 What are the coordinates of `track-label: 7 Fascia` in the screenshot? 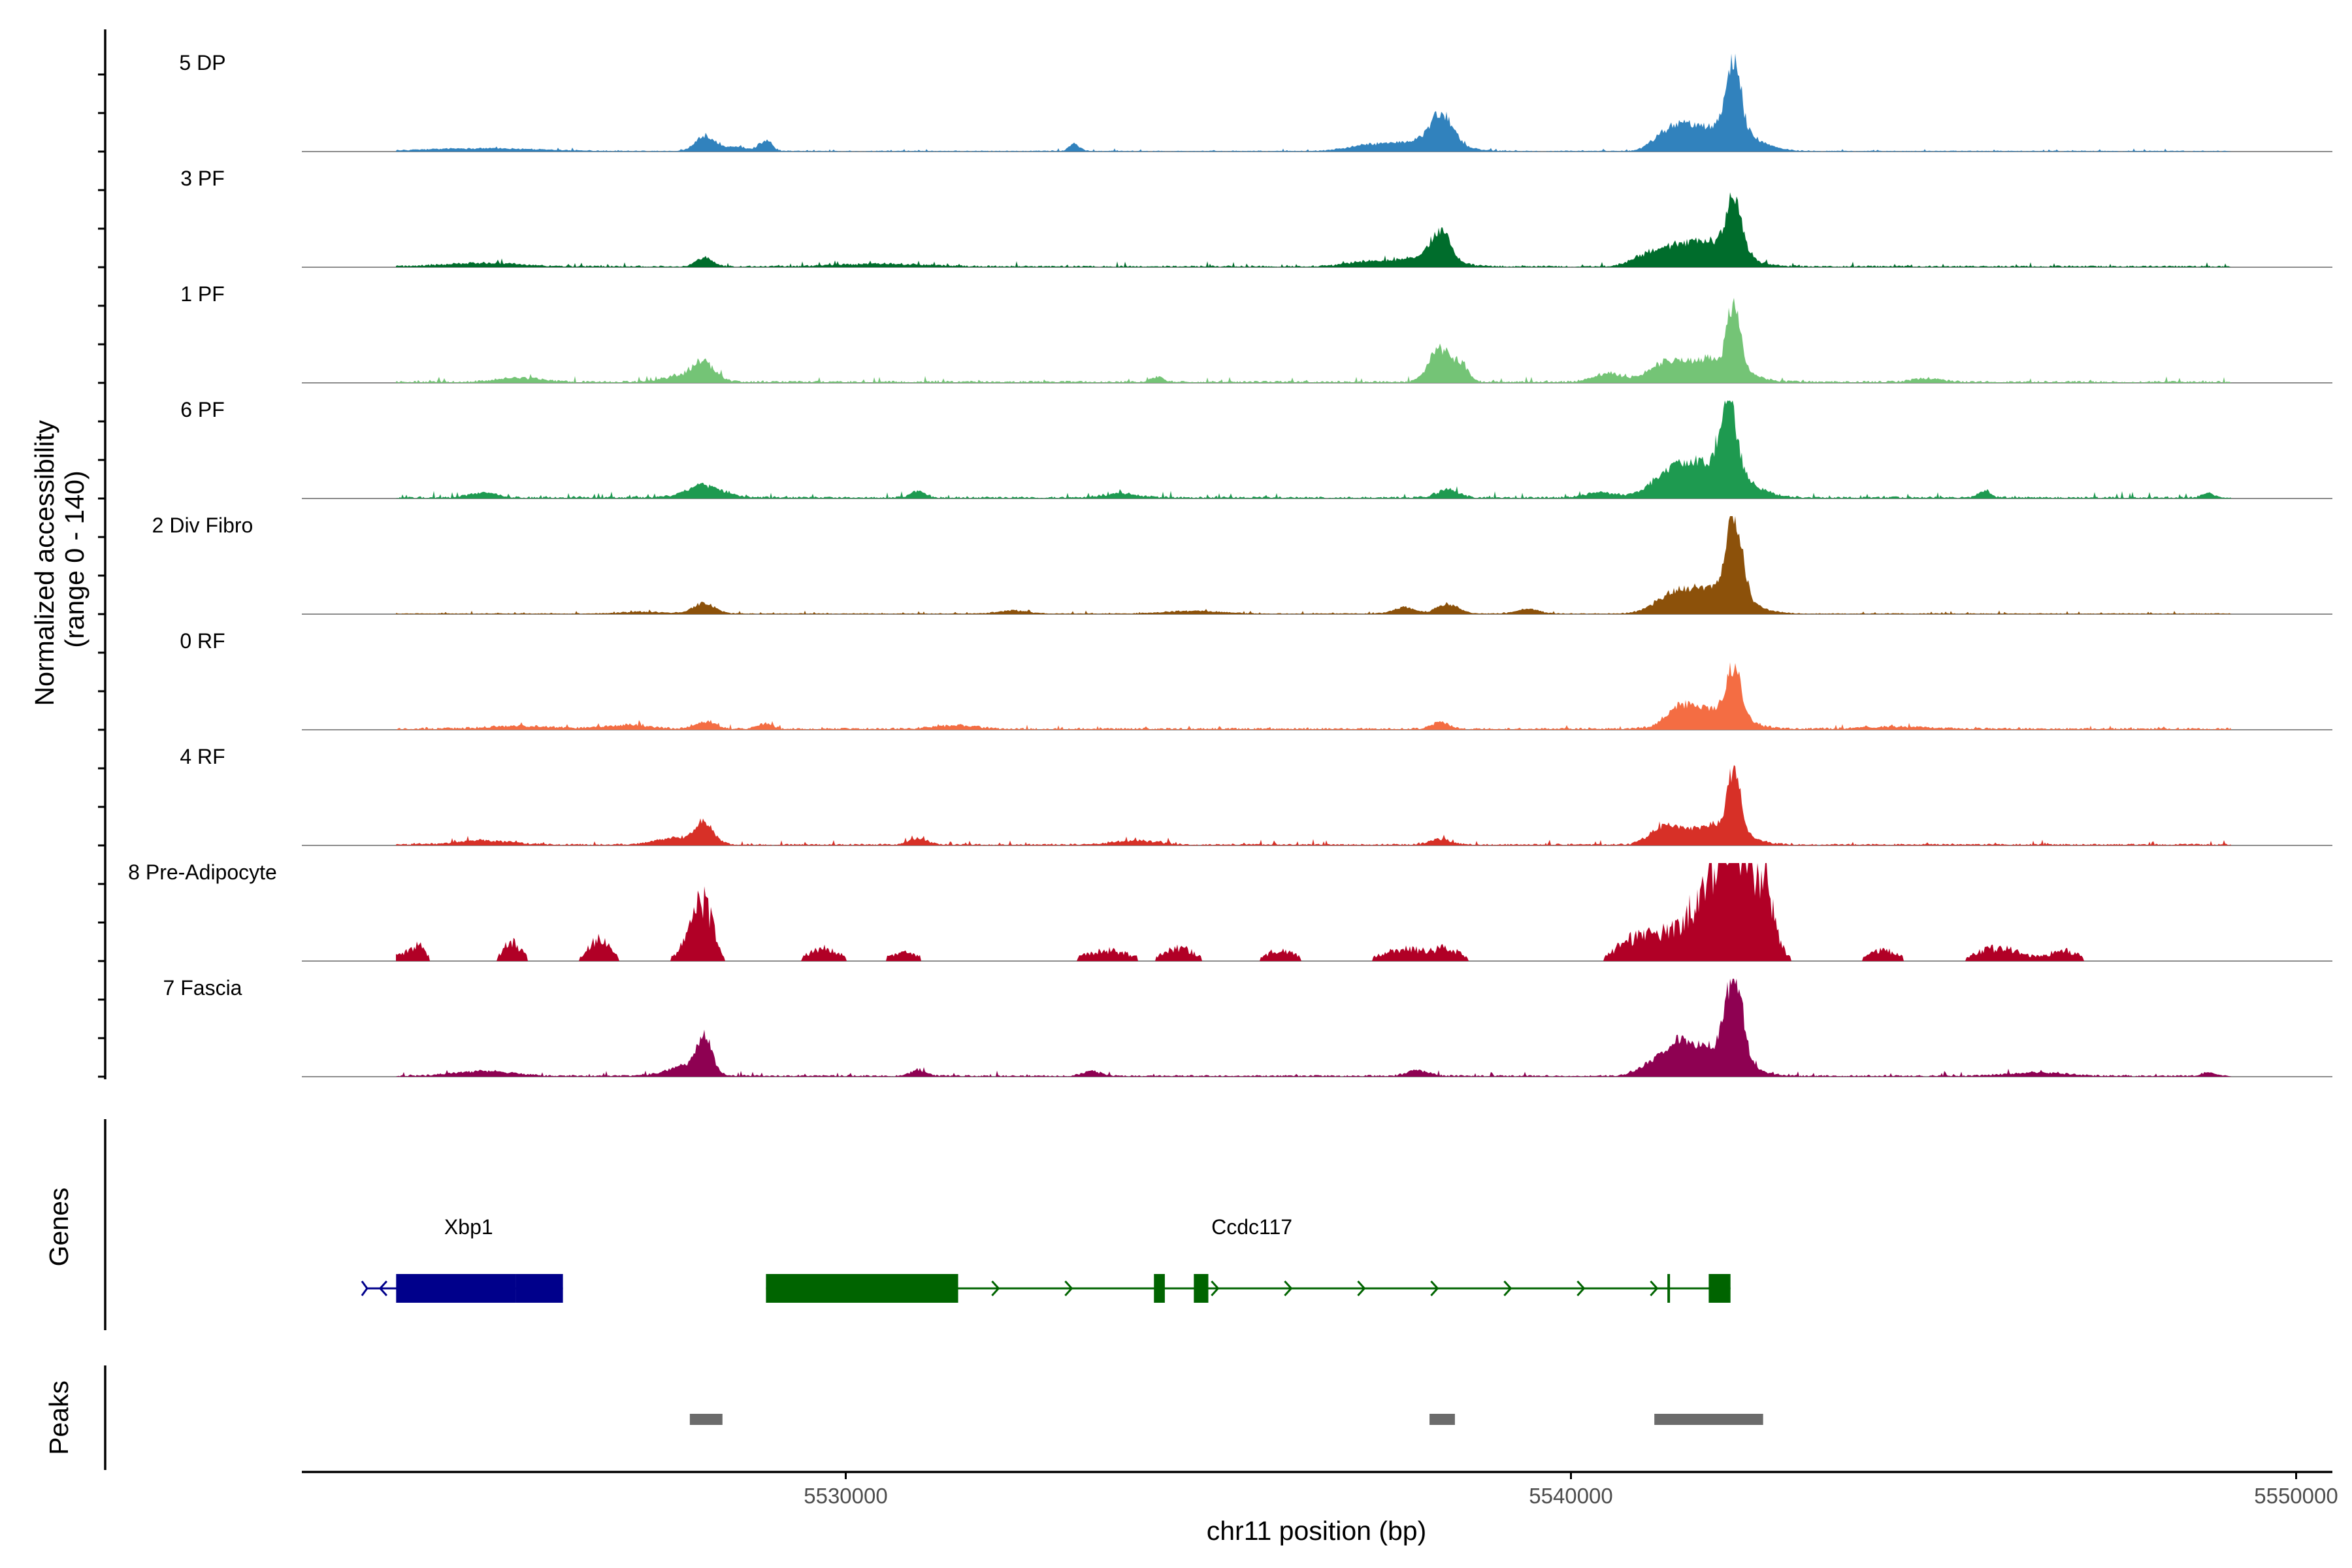 It's located at (202, 988).